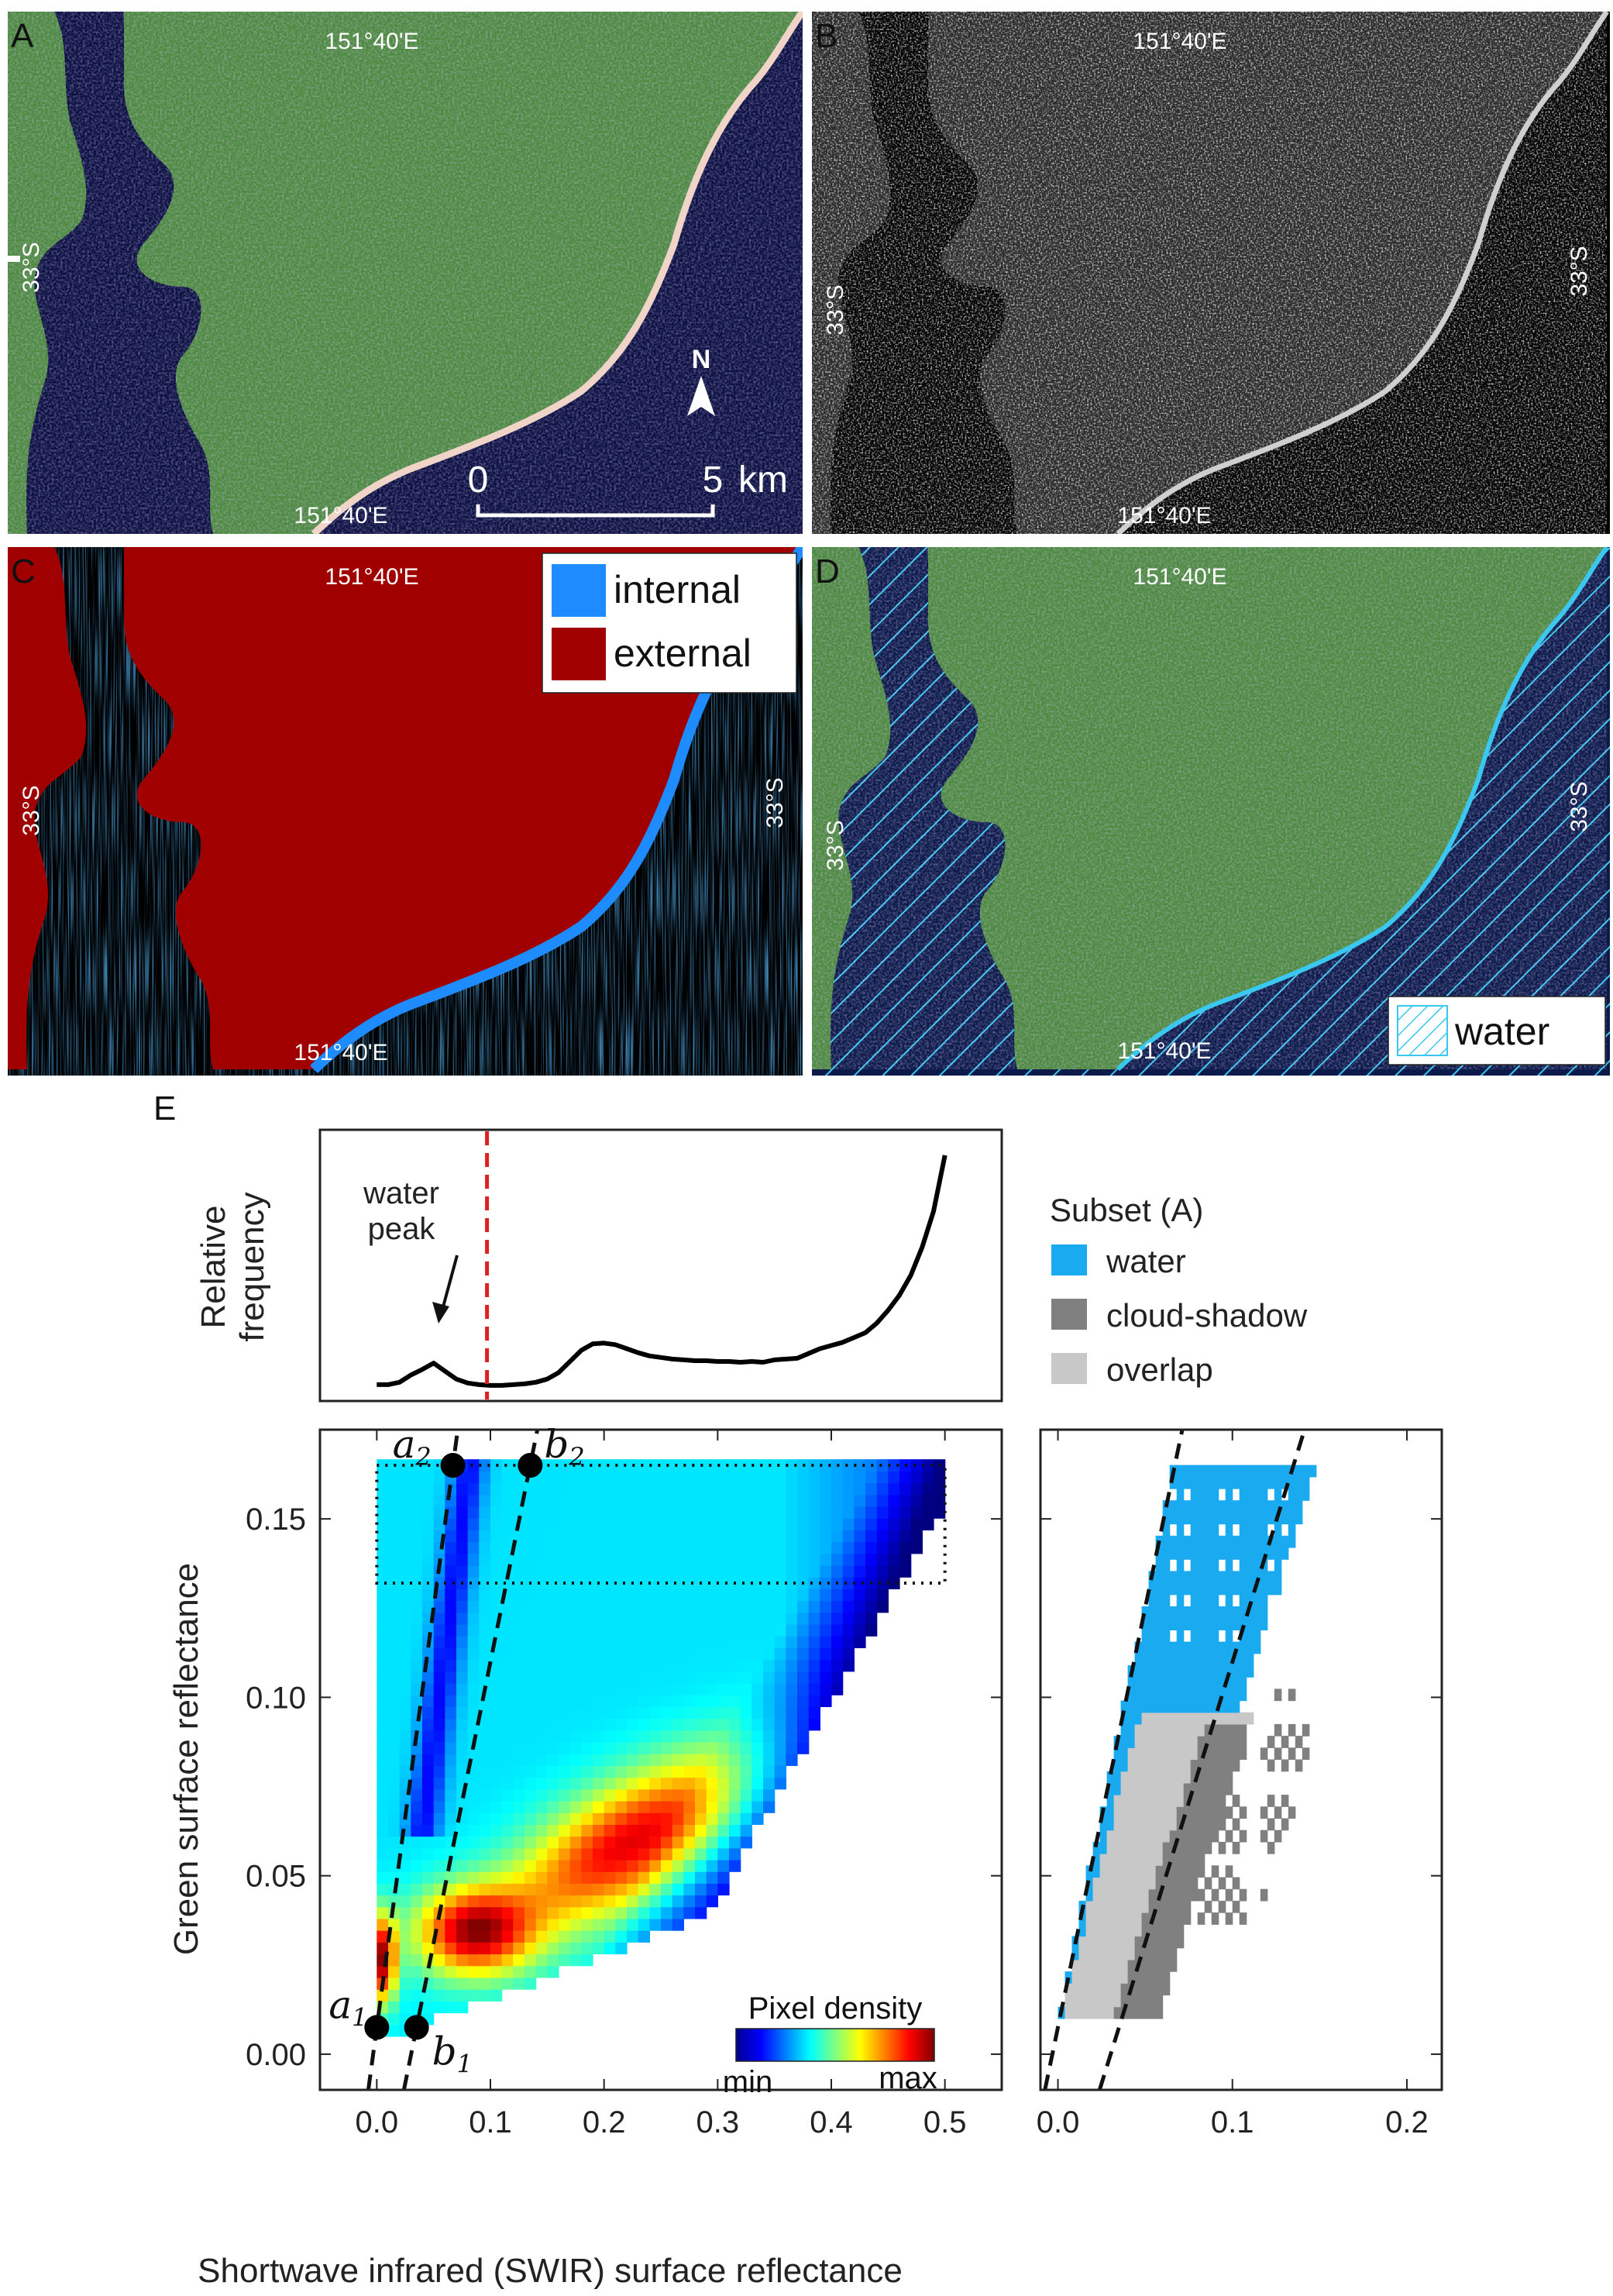  Describe the element at coordinates (835, 845) in the screenshot. I see `lat-label-left: 33°S` at that location.